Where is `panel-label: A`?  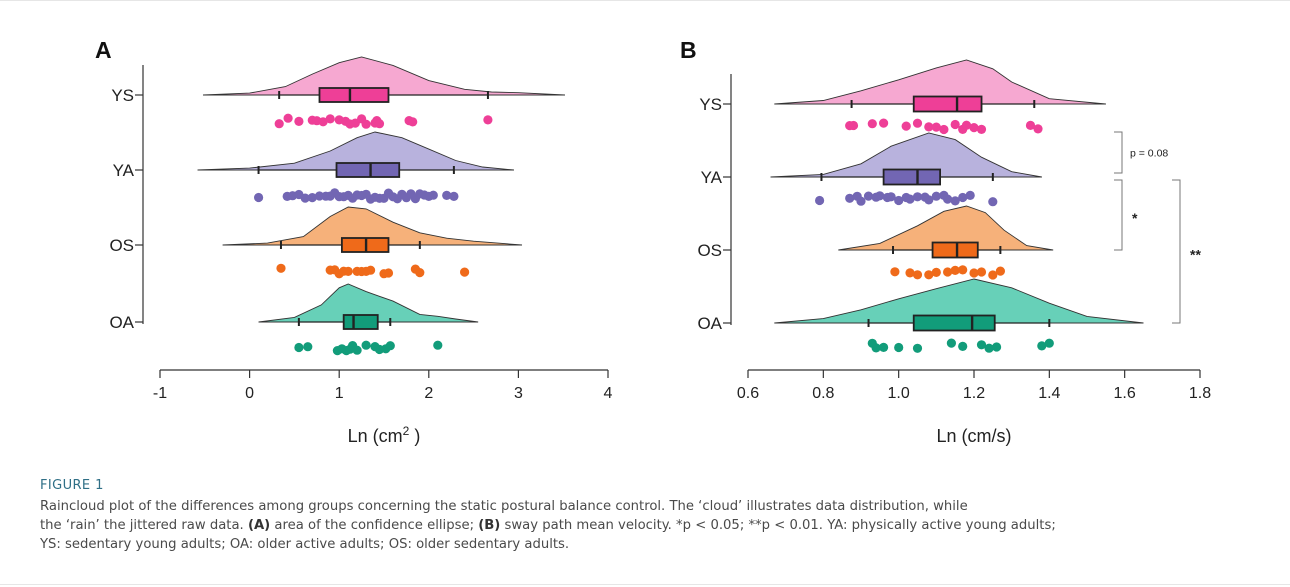 panel-label: A is located at coordinates (103, 50).